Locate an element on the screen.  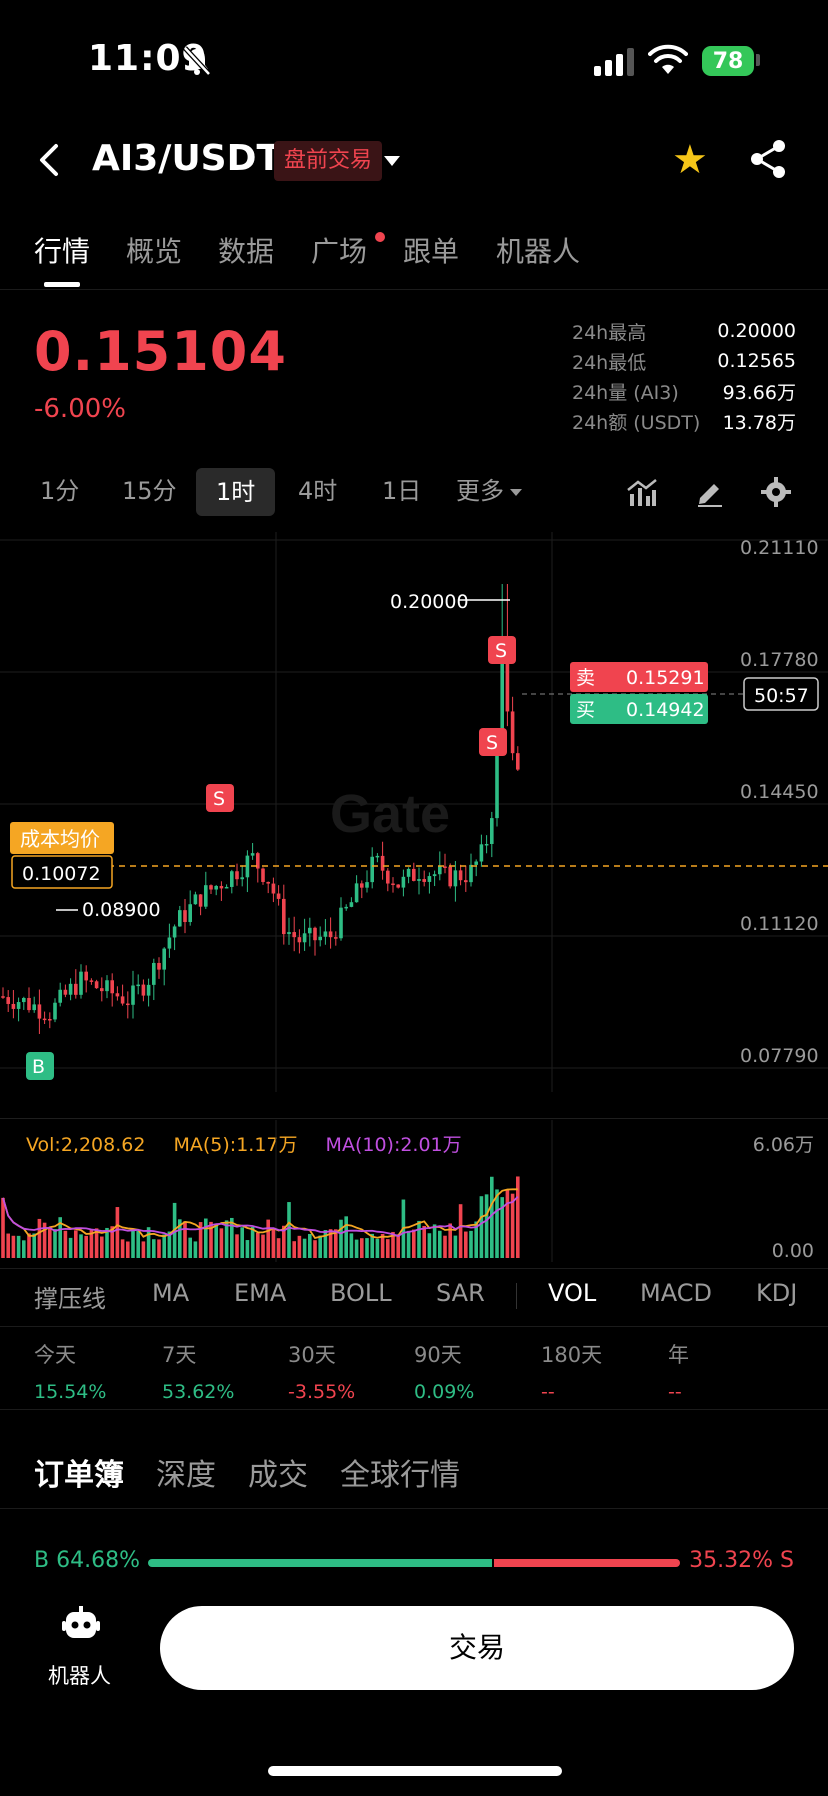
draw-pen-icon is located at coordinates (710, 492).